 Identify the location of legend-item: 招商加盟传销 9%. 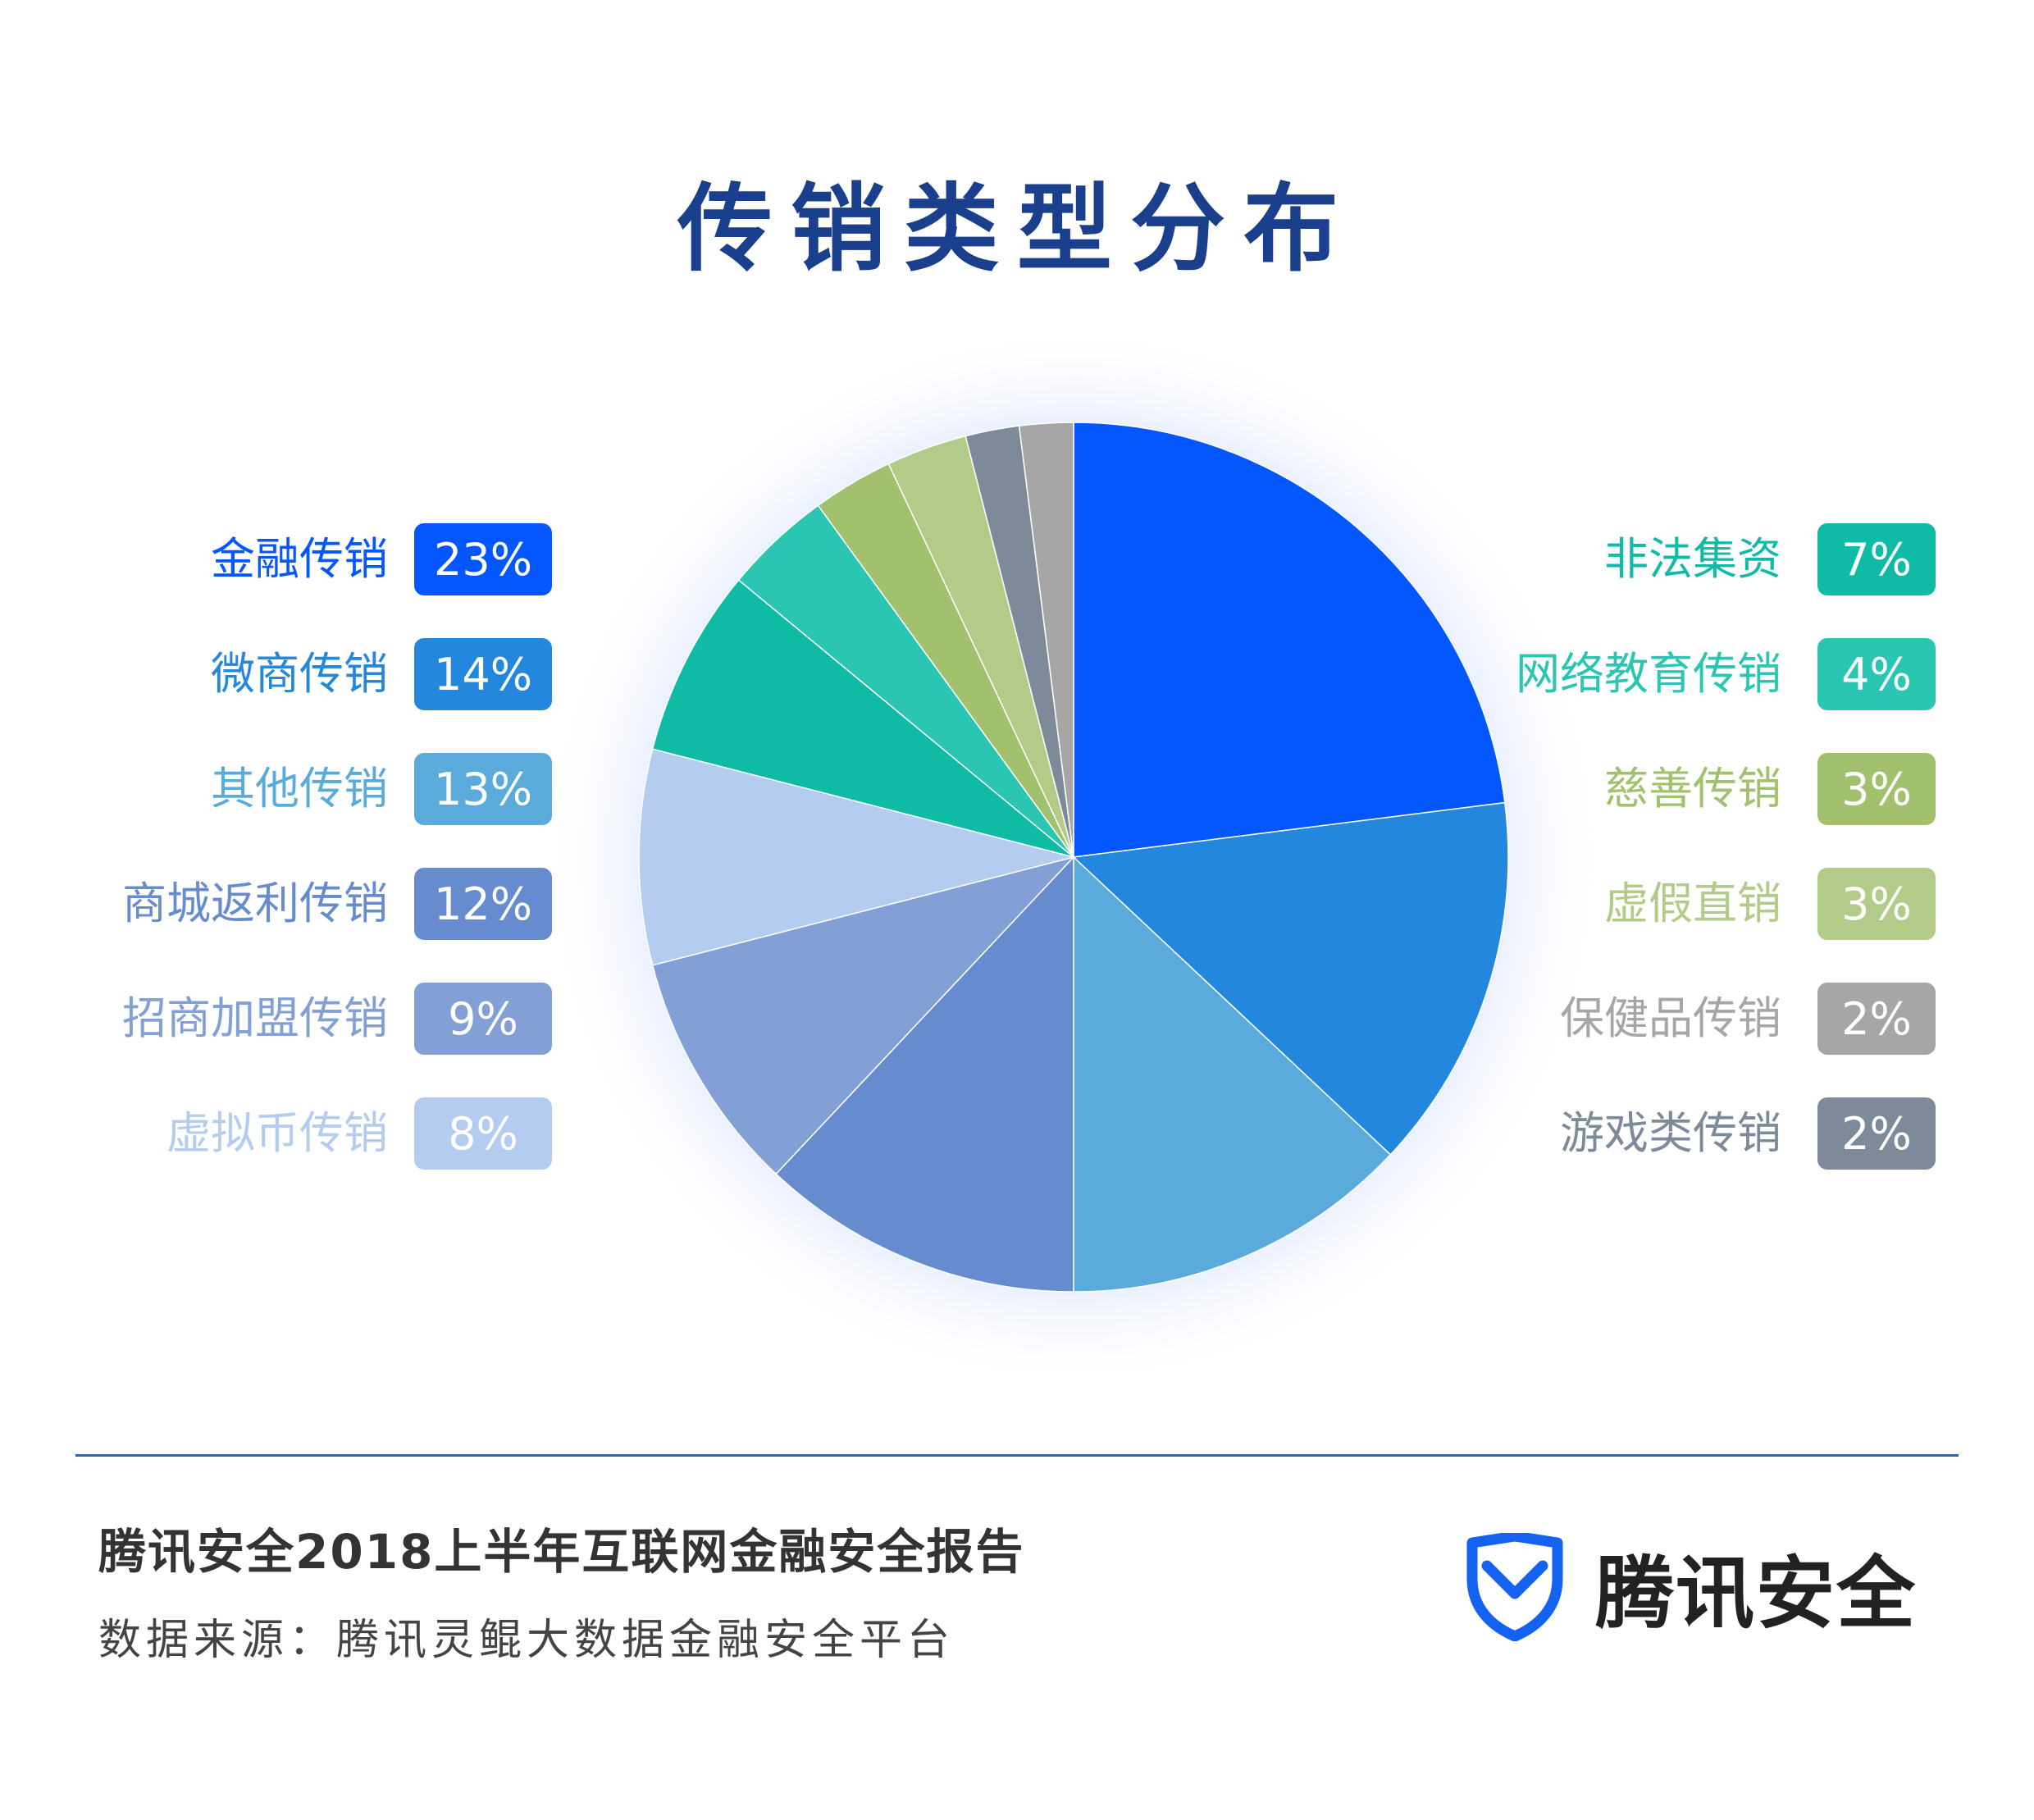
(337, 1019).